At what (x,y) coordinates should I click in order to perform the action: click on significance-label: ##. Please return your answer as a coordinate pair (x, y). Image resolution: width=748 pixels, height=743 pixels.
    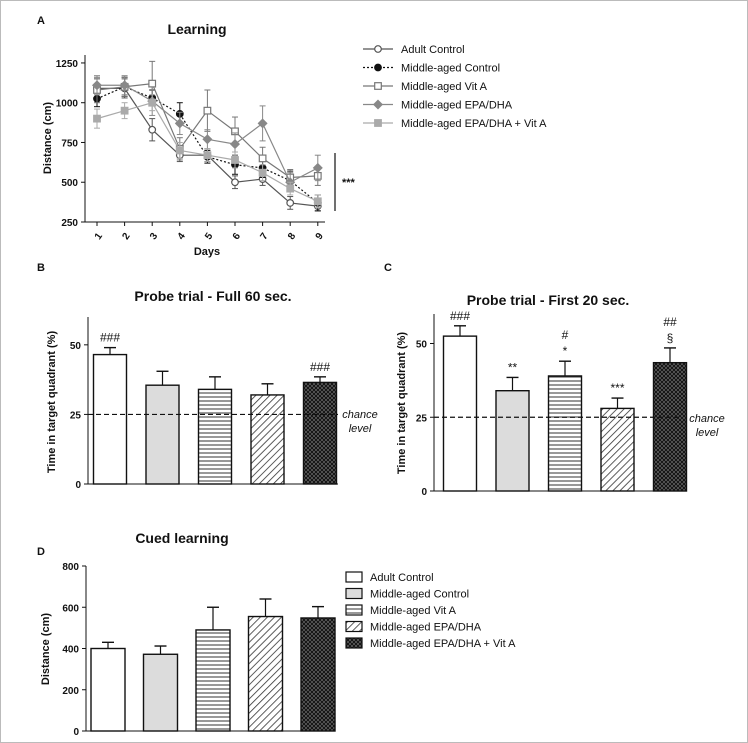
    Looking at the image, I should click on (670, 322).